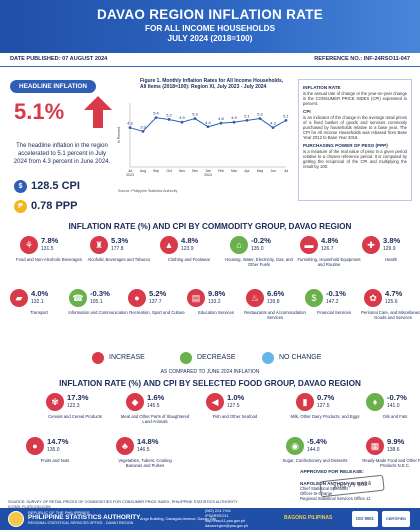 This screenshot has height=530, width=420. I want to click on commodity-item: ▰ 4.0% 132.1 Transport, so click(39, 312).